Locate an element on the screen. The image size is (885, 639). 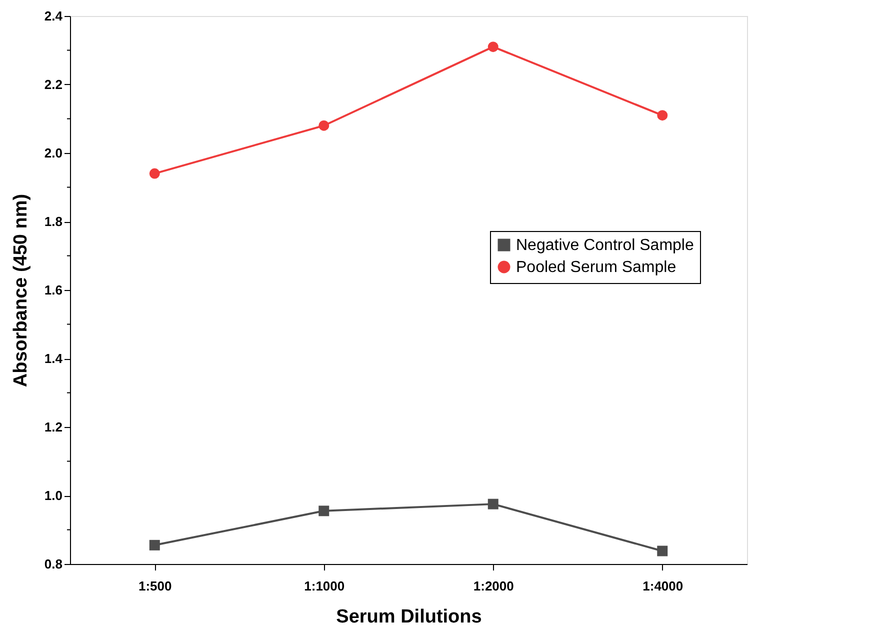
x-axis-title: Serum Dilutions is located at coordinates (409, 617).